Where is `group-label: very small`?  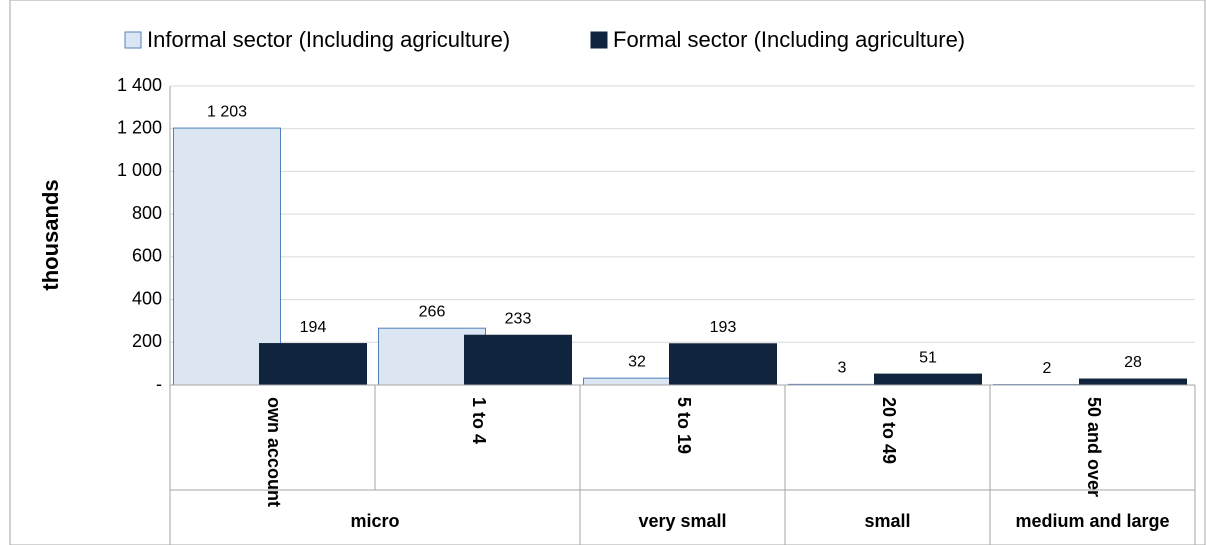
group-label: very small is located at coordinates (682, 521).